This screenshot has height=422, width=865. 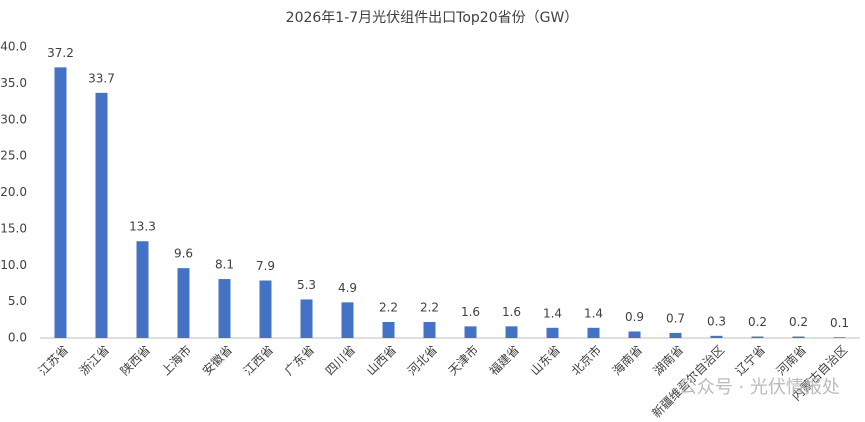 I want to click on x-tick-label: 山西省, so click(x=381, y=360).